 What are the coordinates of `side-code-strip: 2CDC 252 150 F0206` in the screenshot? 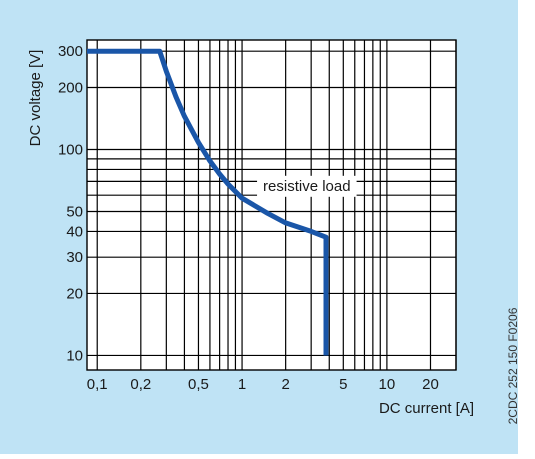 It's located at (517, 227).